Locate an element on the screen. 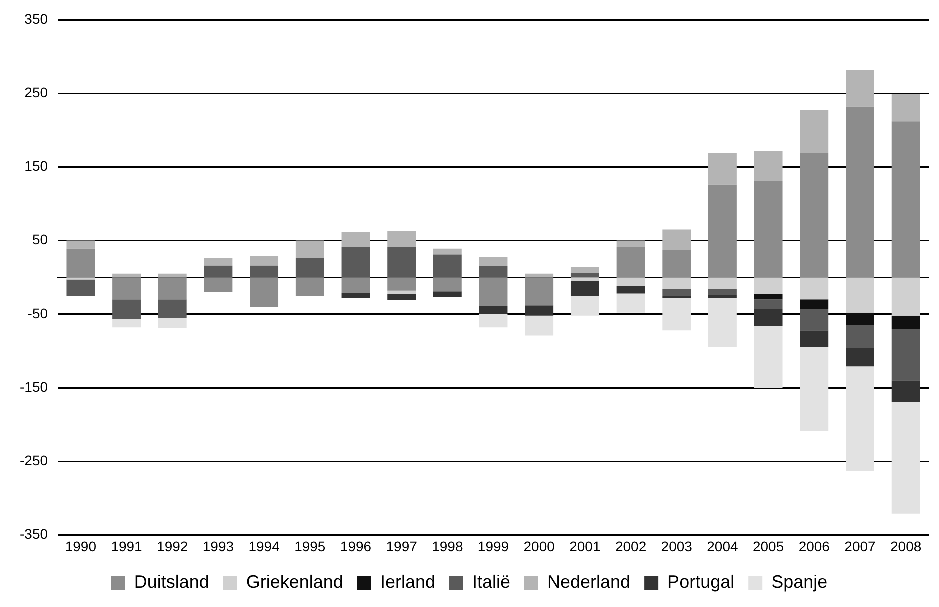 This screenshot has height=607, width=939. x-tick-label: 1999 is located at coordinates (494, 546).